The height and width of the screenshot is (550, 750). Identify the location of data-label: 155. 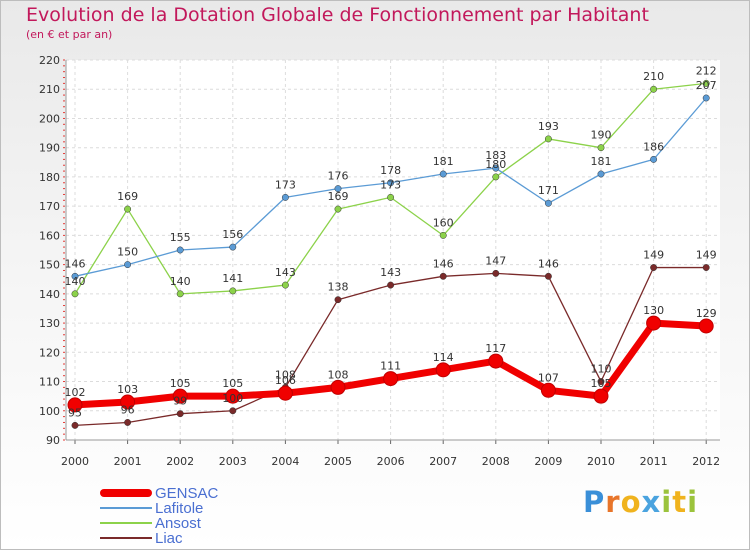
(180, 237).